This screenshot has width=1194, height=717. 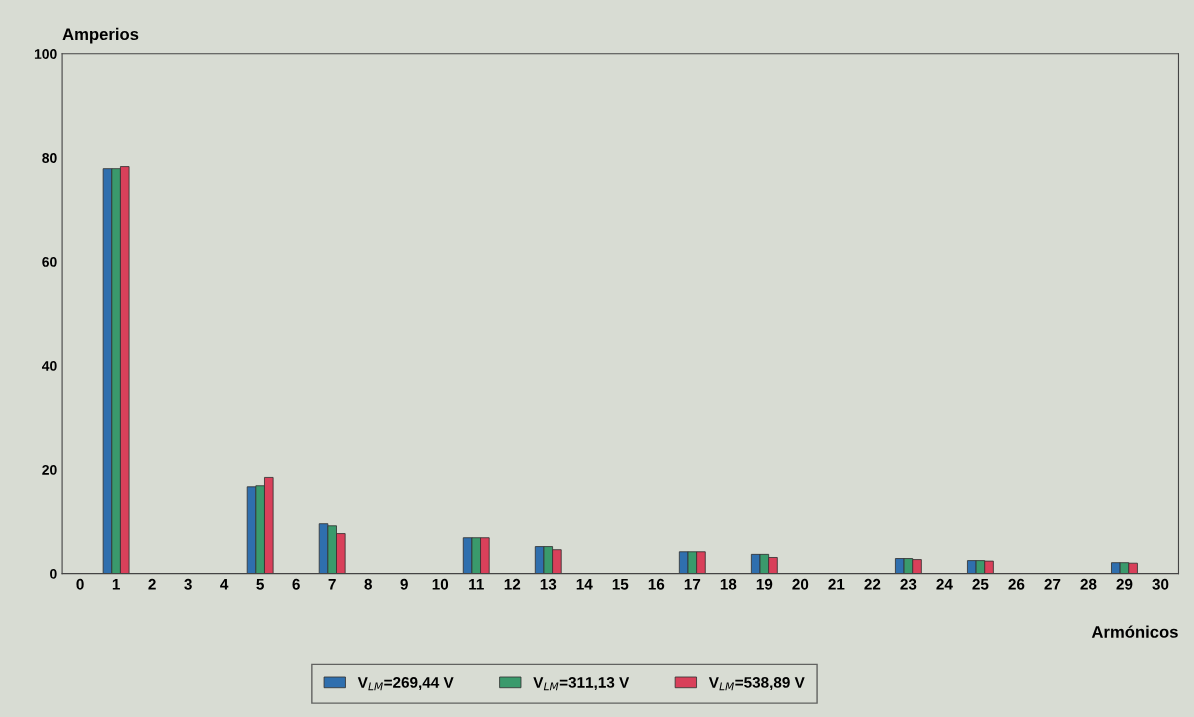 I want to click on y-tick-label: 60, so click(x=49, y=262).